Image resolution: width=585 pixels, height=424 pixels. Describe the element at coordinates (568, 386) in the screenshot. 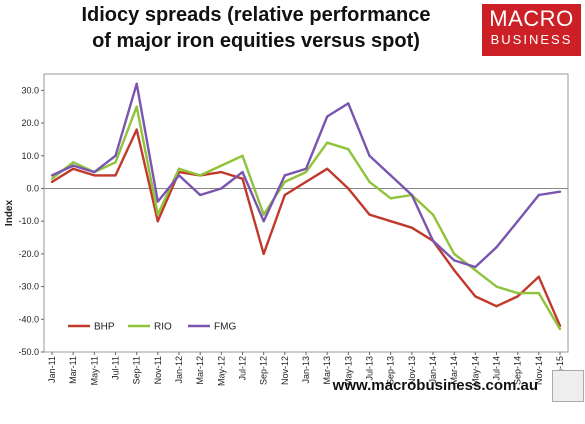

I see `wolf-logo-icon` at that location.